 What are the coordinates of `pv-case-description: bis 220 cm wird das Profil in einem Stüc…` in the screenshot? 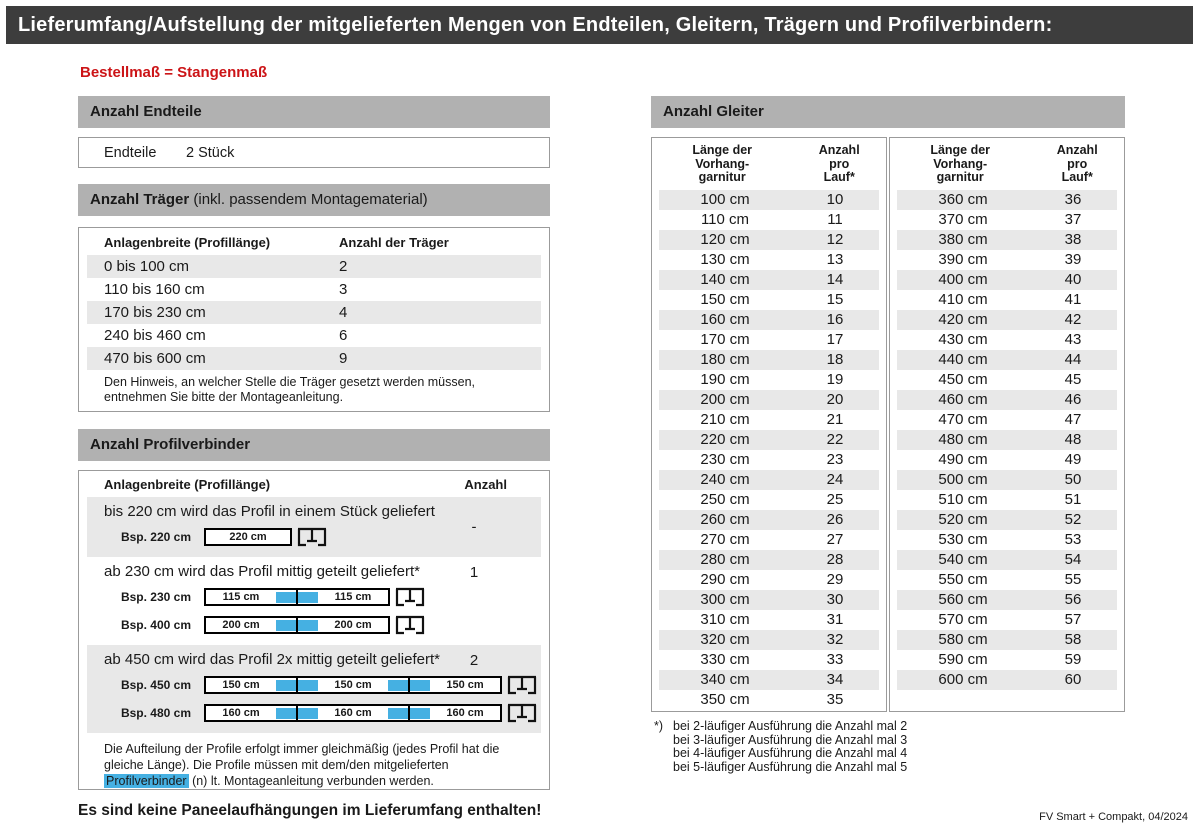 It's located at (269, 511).